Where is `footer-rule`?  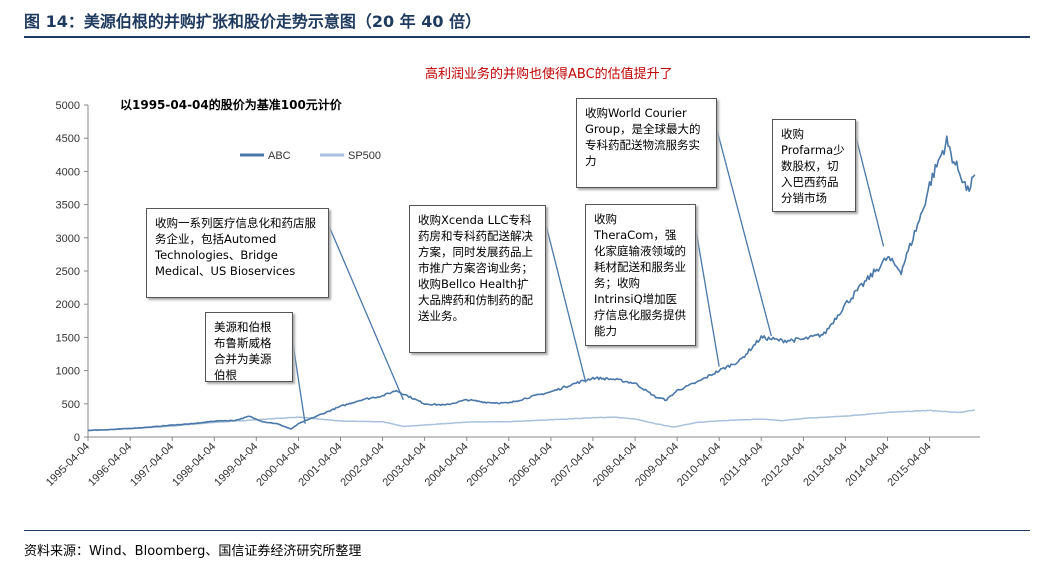
footer-rule is located at coordinates (527, 530).